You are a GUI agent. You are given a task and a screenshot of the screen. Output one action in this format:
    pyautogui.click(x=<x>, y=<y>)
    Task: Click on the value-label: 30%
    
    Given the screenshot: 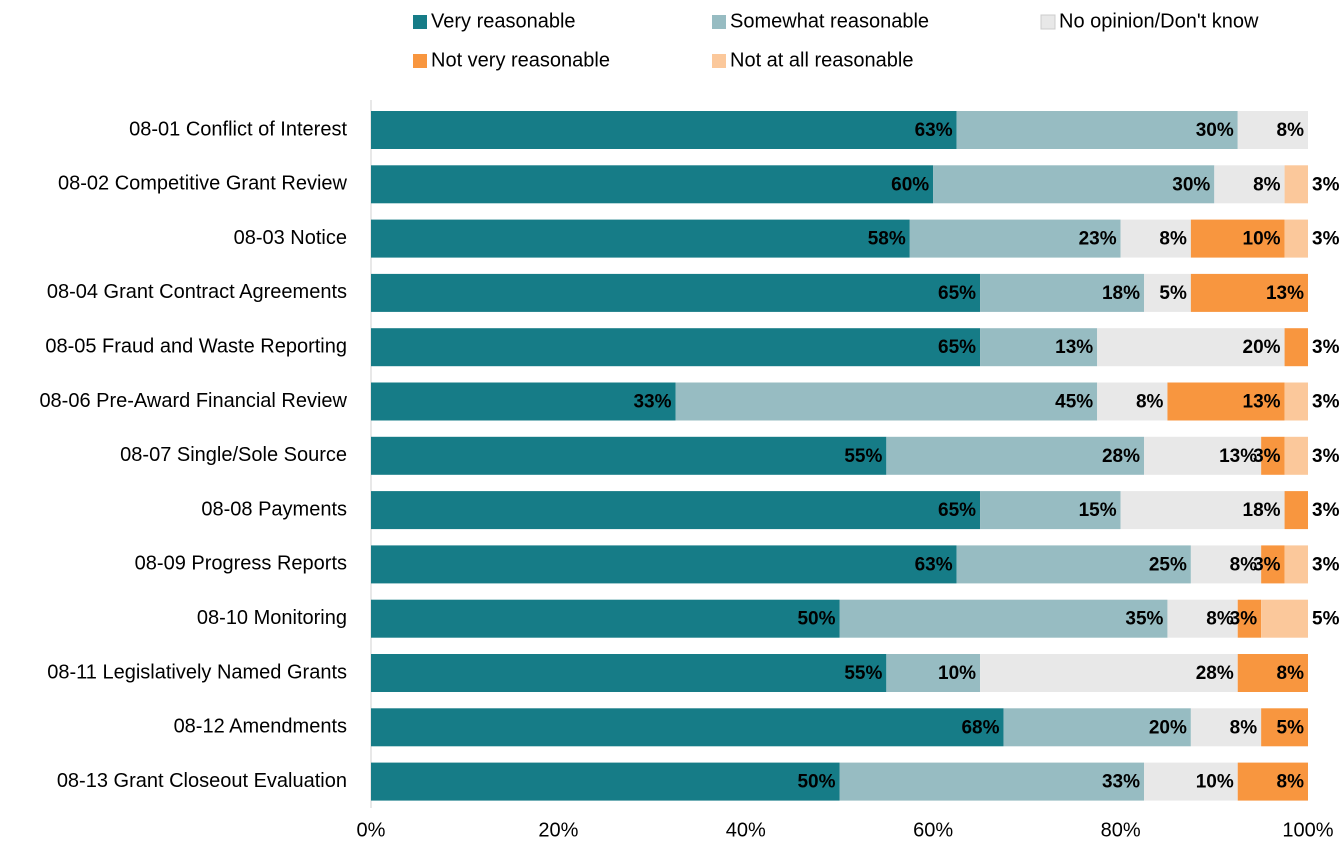 What is the action you would take?
    pyautogui.click(x=1215, y=130)
    